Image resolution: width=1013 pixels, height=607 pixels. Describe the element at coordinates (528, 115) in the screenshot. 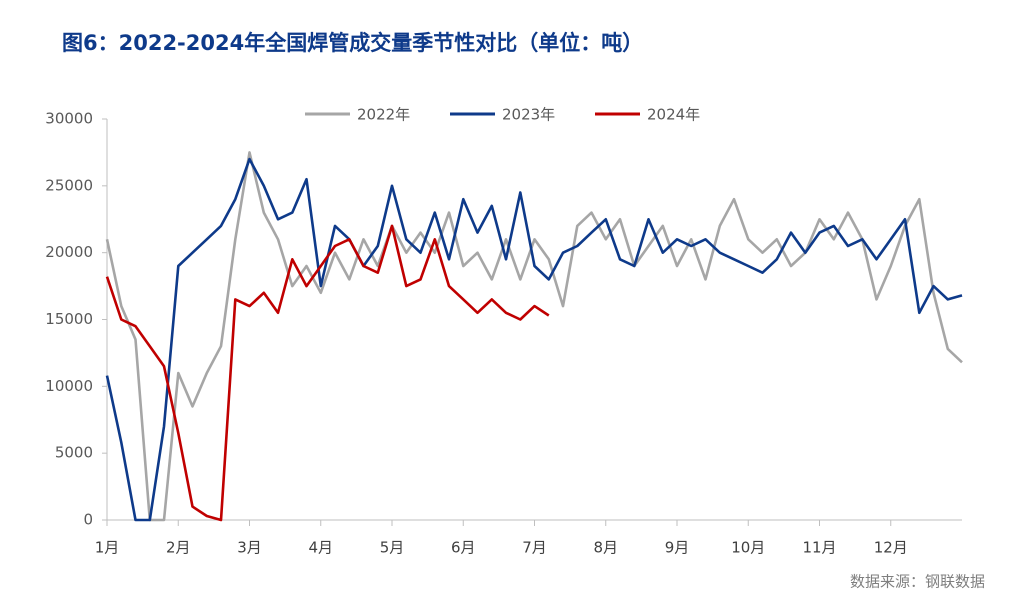

I see `legend-label: 2023年` at that location.